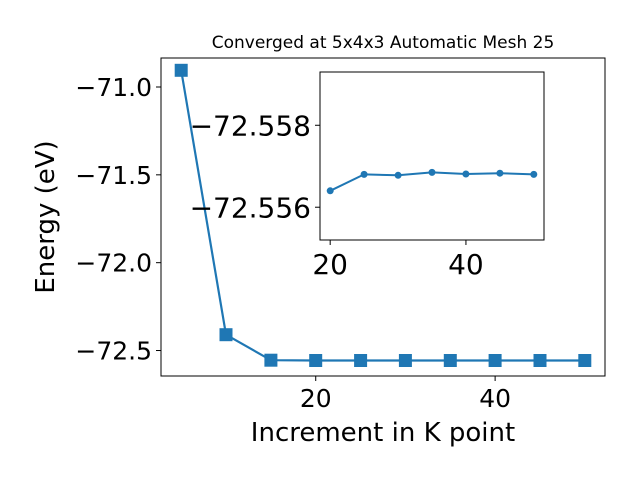 The height and width of the screenshot is (480, 640). Describe the element at coordinates (330, 264) in the screenshot. I see `inset-x-tick-label: 20` at that location.